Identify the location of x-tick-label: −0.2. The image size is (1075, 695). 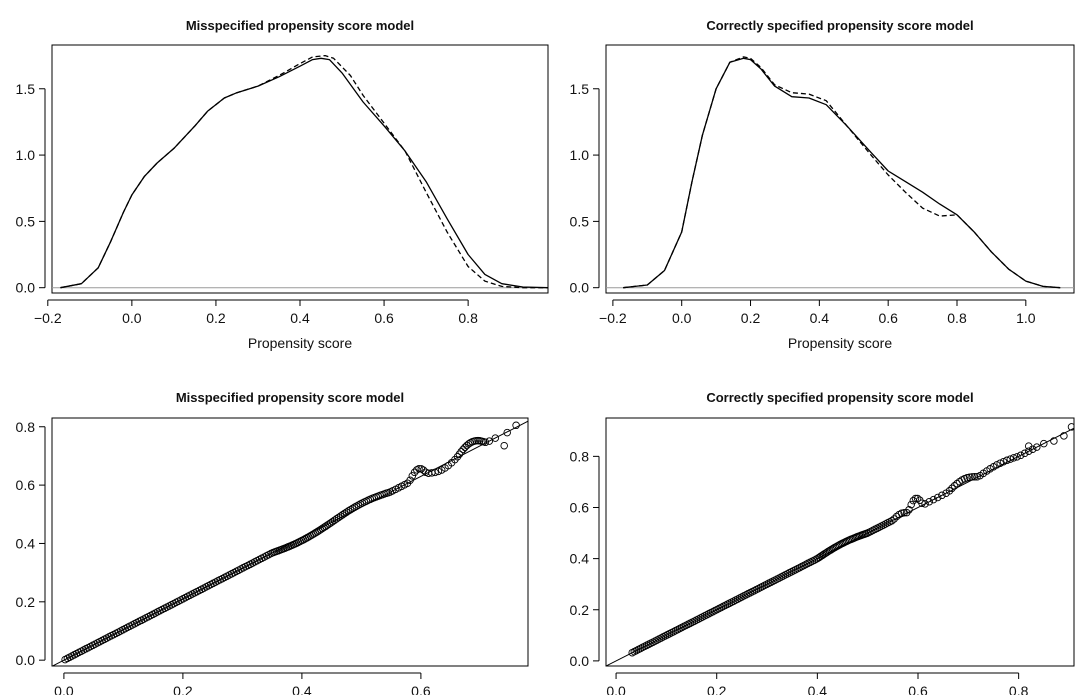
(48, 318).